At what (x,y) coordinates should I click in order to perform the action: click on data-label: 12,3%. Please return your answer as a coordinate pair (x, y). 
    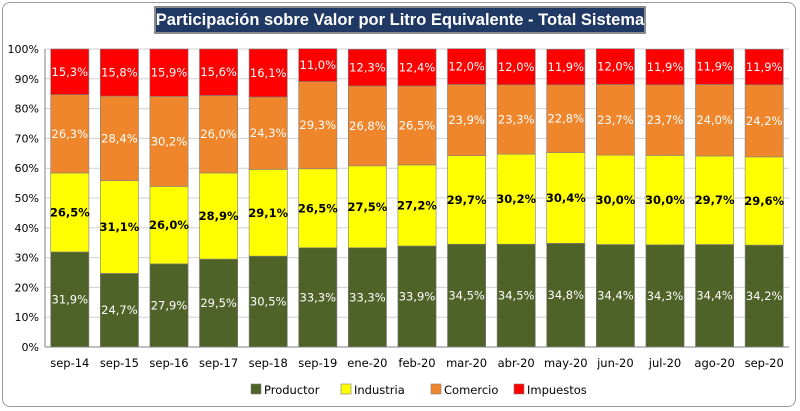
    Looking at the image, I should click on (367, 68).